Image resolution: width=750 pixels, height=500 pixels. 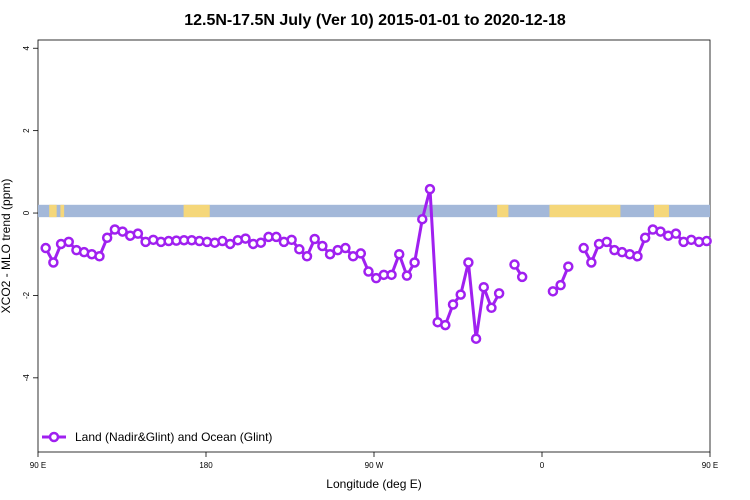 What do you see at coordinates (26, 378) in the screenshot?
I see `y-tick-label: -4` at bounding box center [26, 378].